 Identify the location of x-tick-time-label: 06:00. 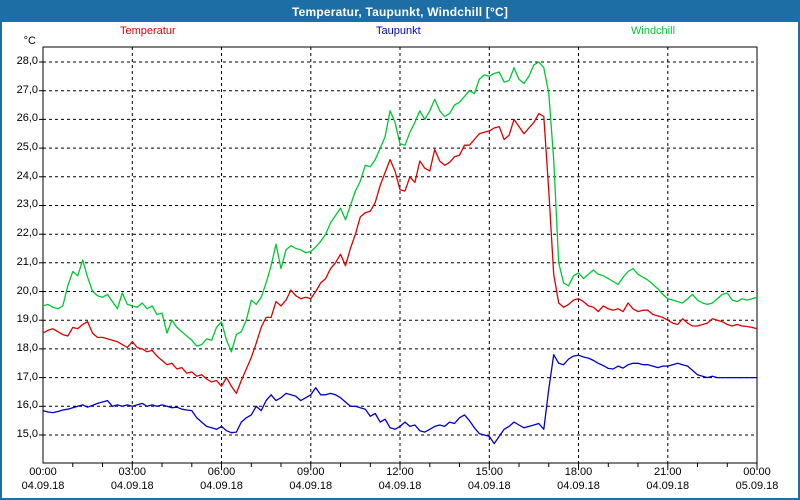
(221, 472).